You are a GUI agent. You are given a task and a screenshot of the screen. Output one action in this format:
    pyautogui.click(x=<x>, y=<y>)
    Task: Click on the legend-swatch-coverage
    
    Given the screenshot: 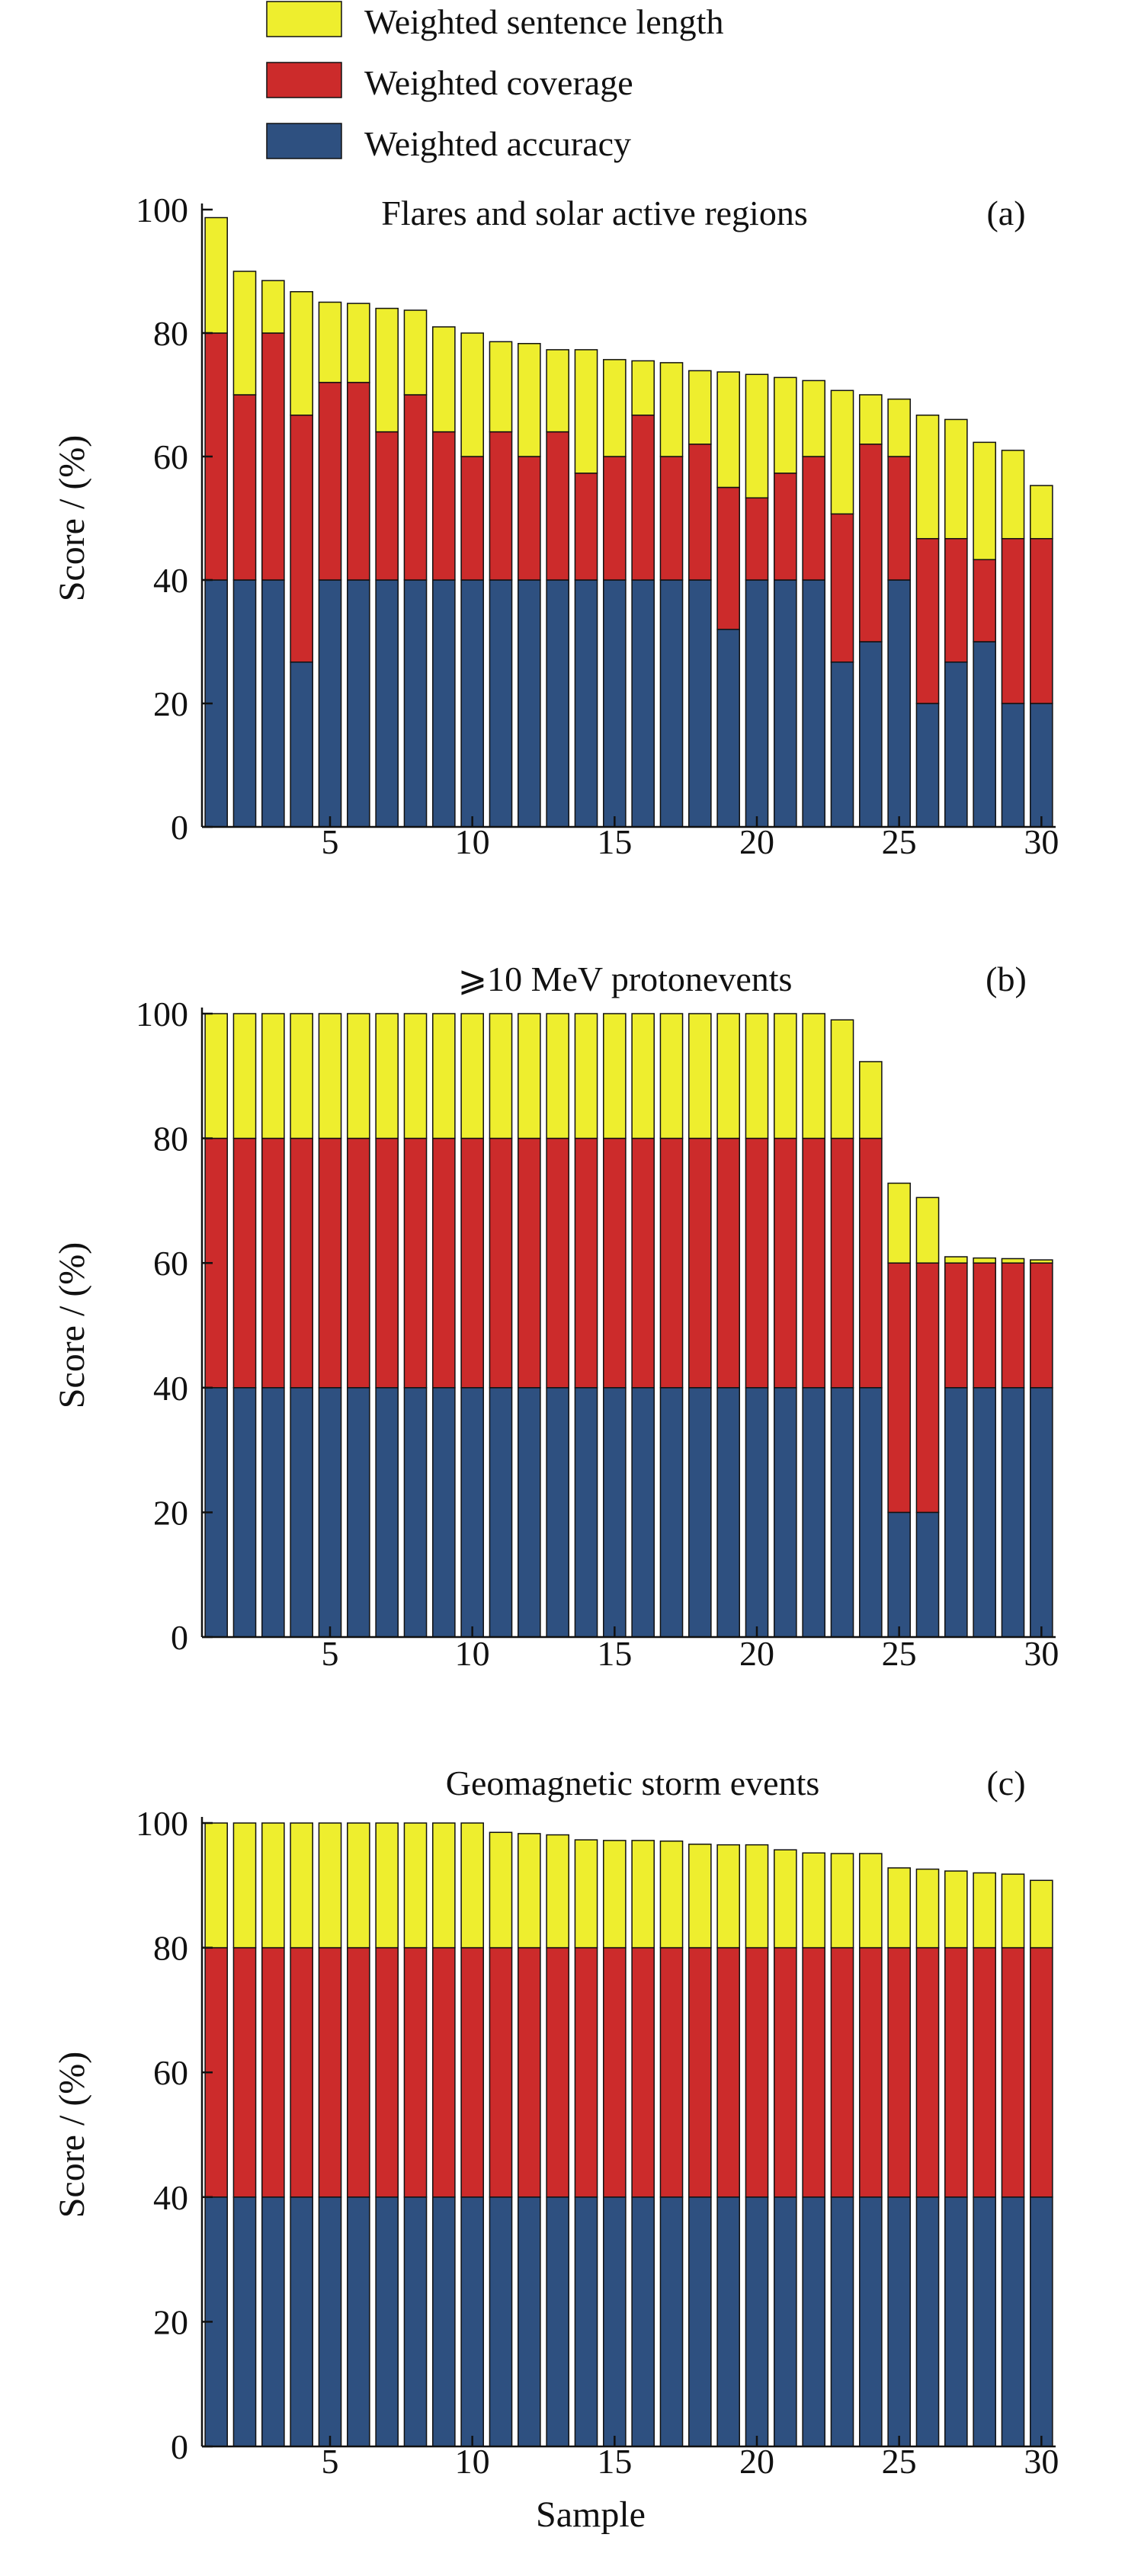 What is the action you would take?
    pyautogui.click(x=304, y=80)
    